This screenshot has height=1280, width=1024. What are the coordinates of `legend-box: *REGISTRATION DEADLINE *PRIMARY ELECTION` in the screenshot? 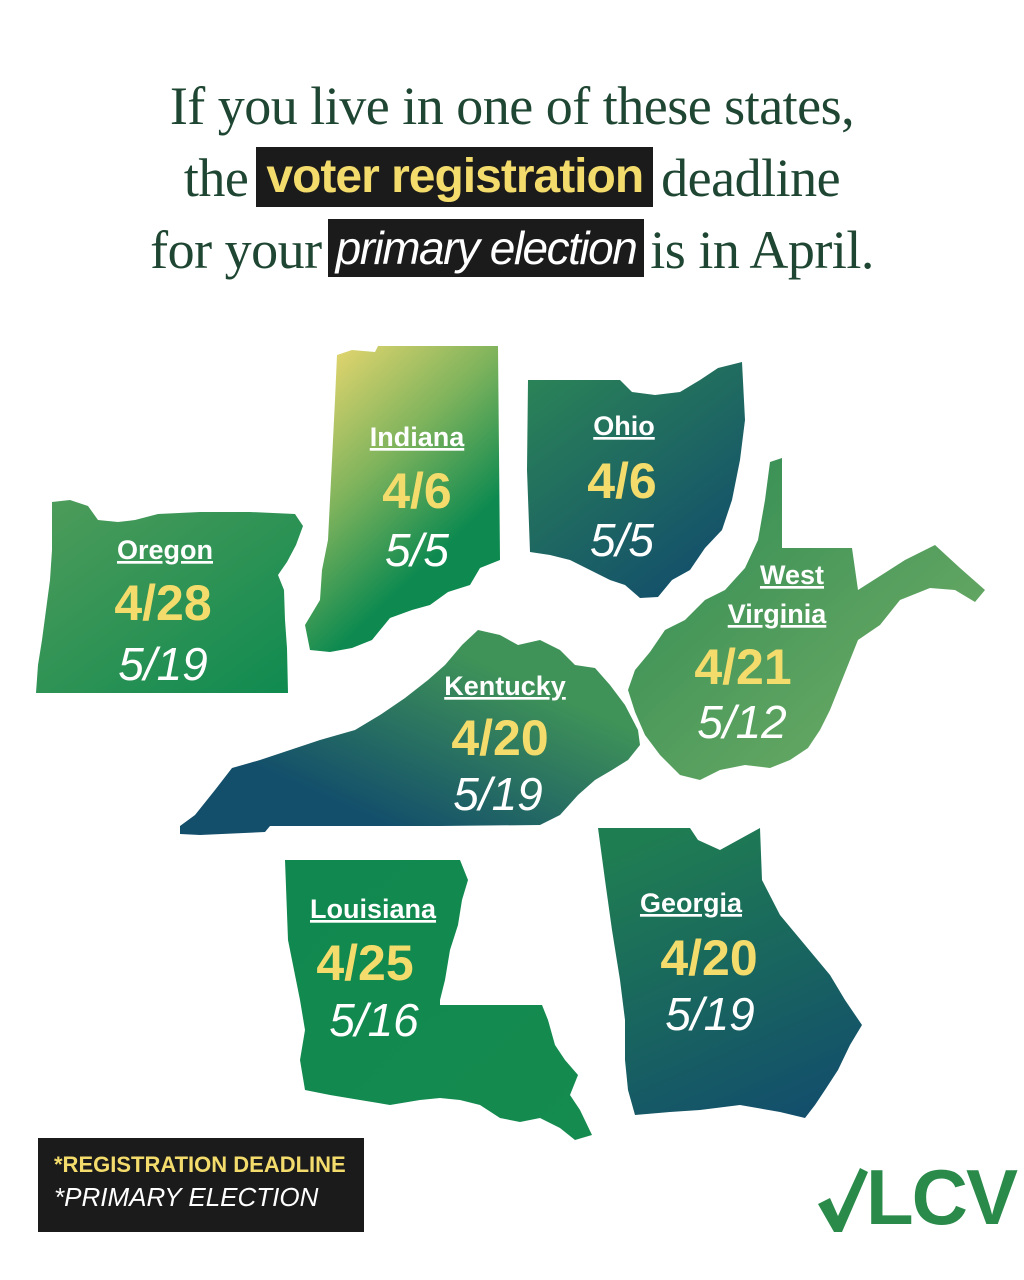 It's located at (201, 1185).